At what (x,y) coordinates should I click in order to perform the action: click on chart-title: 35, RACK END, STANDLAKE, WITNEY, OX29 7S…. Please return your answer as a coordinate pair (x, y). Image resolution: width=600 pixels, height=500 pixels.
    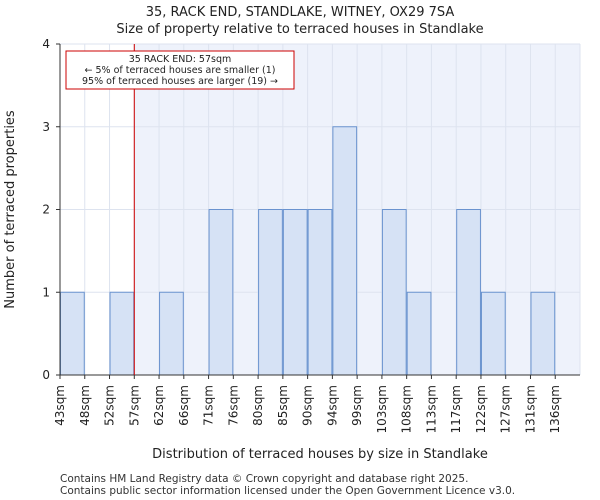
    Looking at the image, I should click on (300, 12).